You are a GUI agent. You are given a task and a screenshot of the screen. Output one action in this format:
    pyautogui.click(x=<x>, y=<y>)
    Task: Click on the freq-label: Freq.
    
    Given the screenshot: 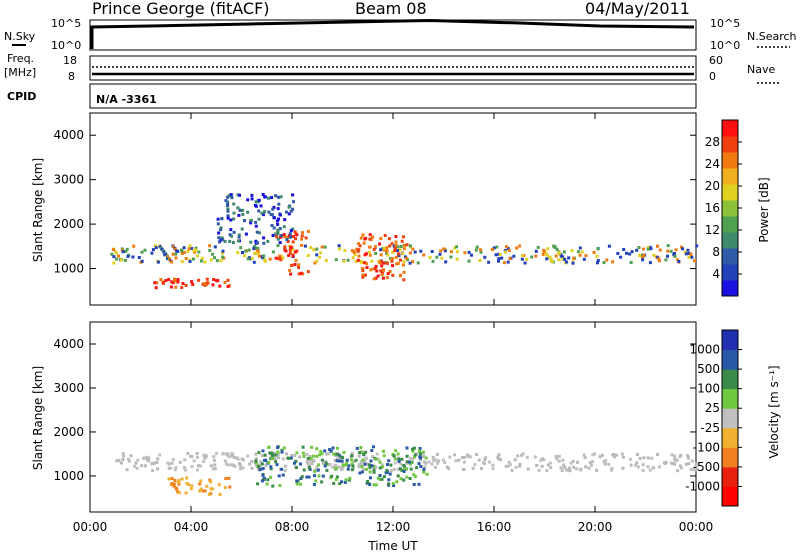 What is the action you would take?
    pyautogui.click(x=20, y=58)
    